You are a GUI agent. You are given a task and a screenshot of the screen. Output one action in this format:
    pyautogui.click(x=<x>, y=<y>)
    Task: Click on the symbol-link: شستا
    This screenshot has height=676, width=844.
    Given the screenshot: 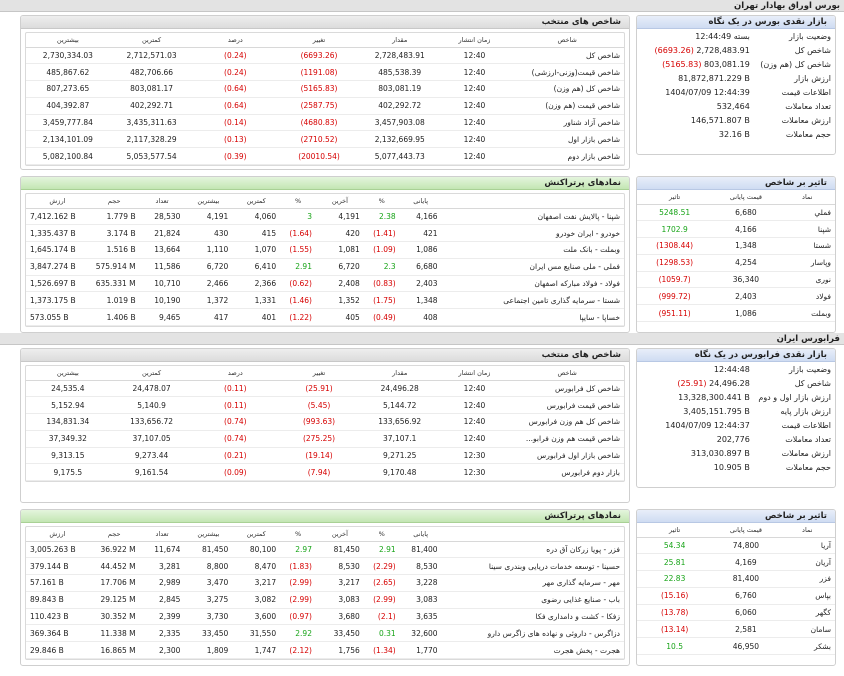 What is the action you would take?
    pyautogui.click(x=807, y=246)
    